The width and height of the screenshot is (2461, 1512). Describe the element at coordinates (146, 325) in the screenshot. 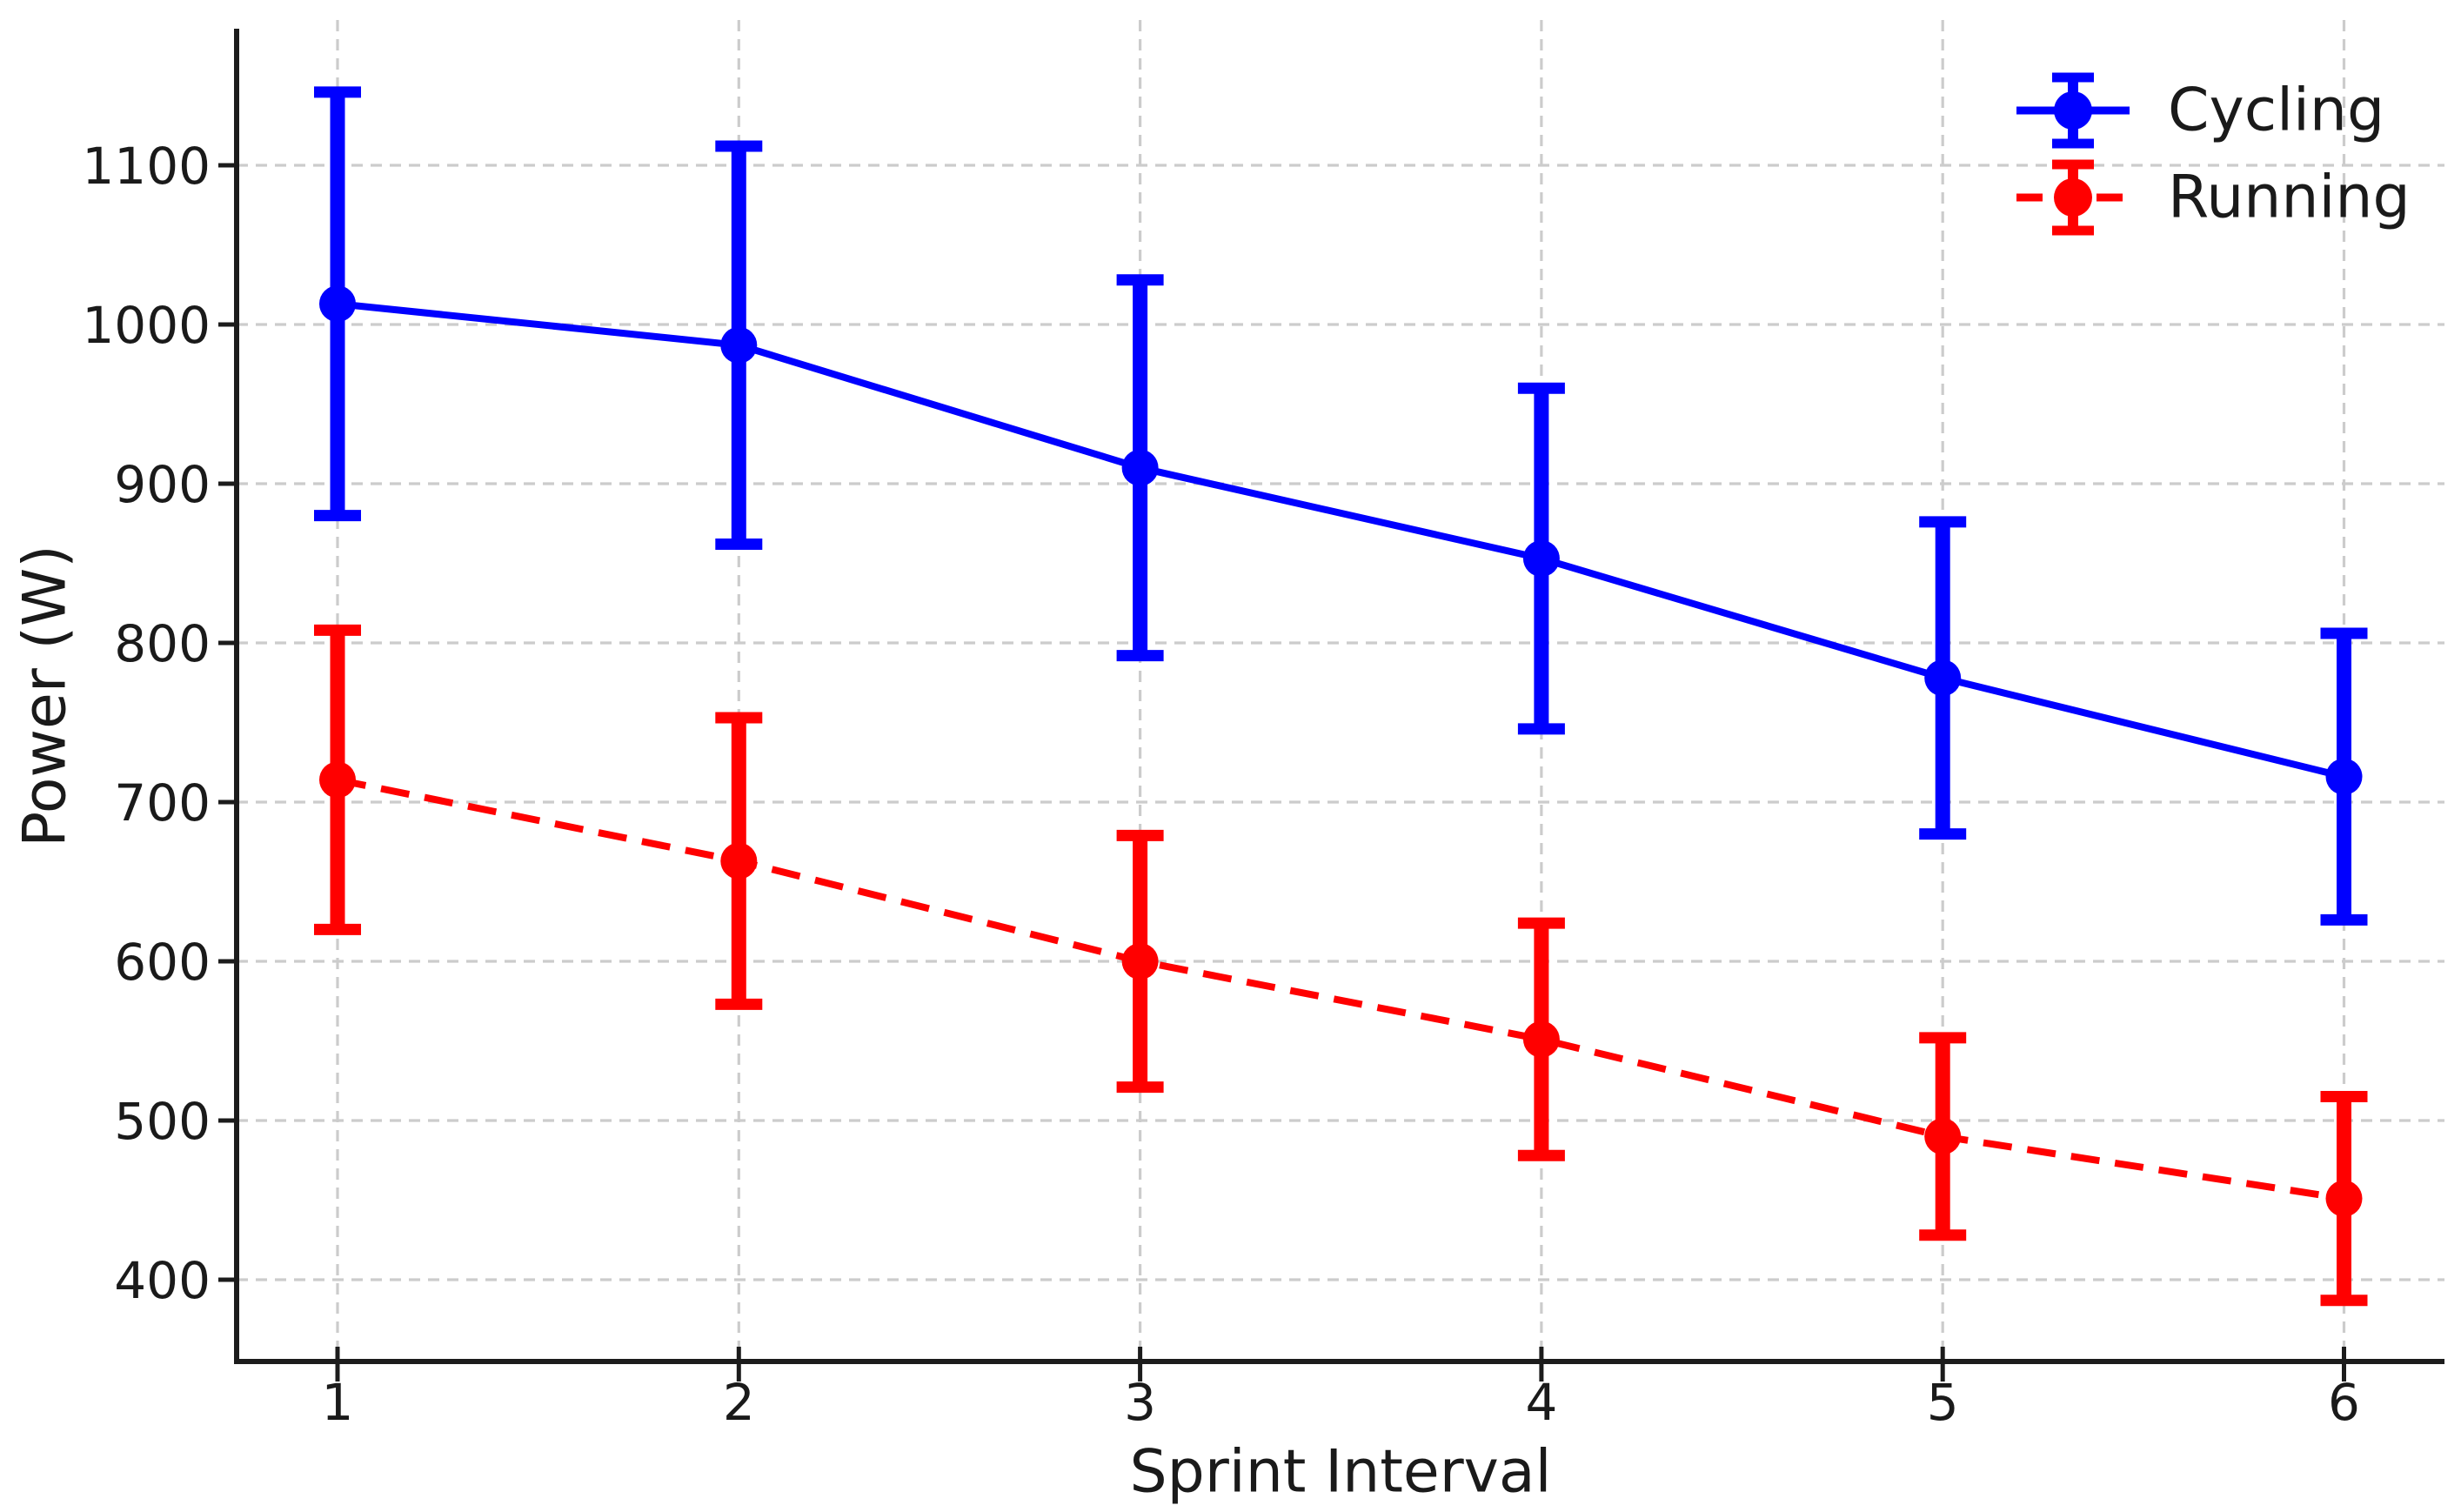

I see `y-tick-label: 1000` at that location.